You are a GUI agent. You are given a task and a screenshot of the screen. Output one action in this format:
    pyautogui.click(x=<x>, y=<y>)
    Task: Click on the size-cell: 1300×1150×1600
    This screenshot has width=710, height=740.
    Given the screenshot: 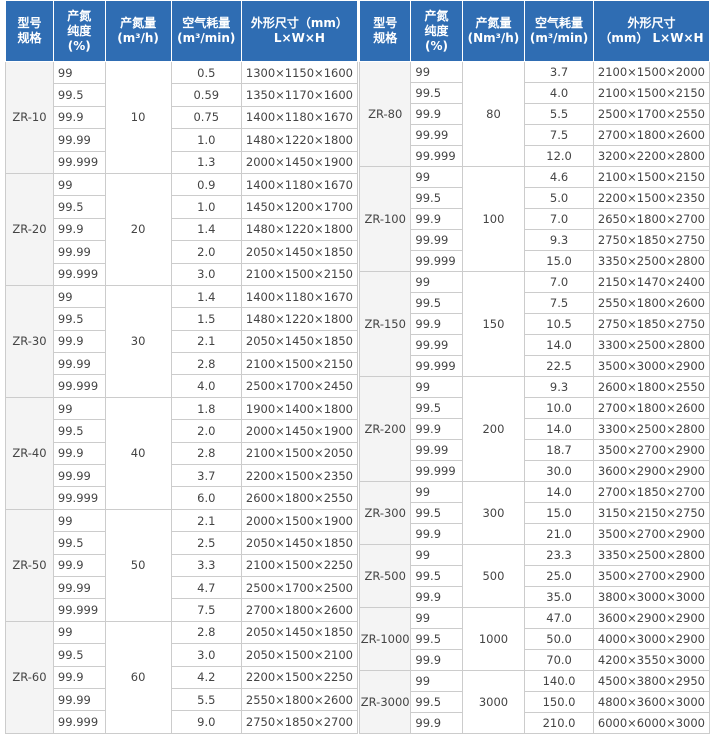 What is the action you would take?
    pyautogui.click(x=299, y=73)
    